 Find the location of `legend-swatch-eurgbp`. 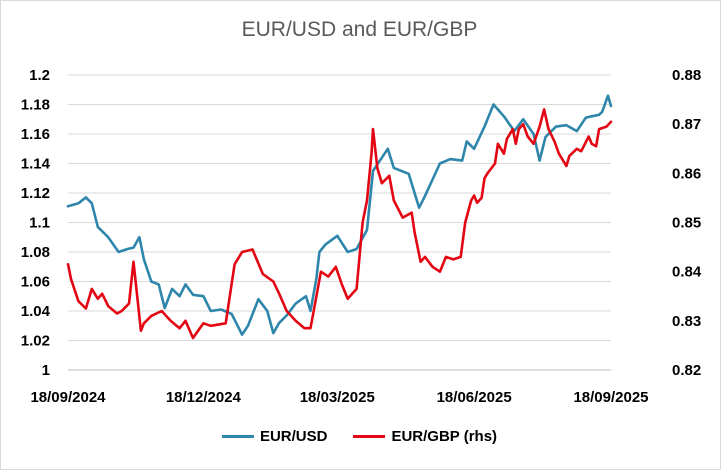

legend-swatch-eurgbp is located at coordinates (369, 436).